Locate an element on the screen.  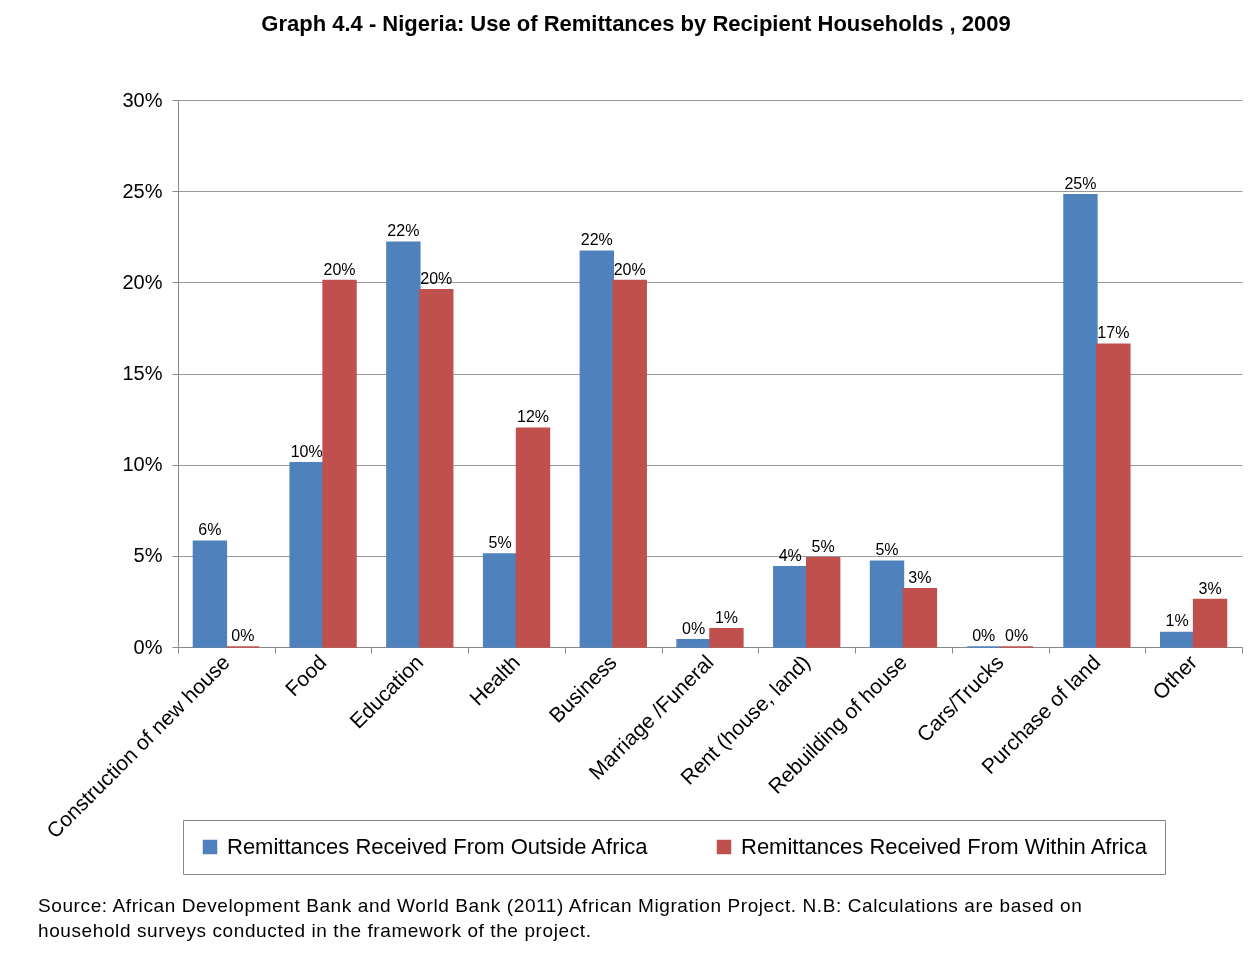
data-label: 10% is located at coordinates (306, 451).